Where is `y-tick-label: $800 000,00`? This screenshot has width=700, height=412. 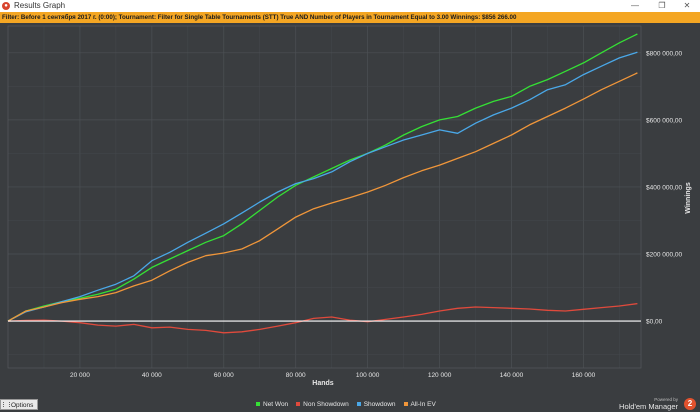 y-tick-label: $800 000,00 is located at coordinates (664, 53).